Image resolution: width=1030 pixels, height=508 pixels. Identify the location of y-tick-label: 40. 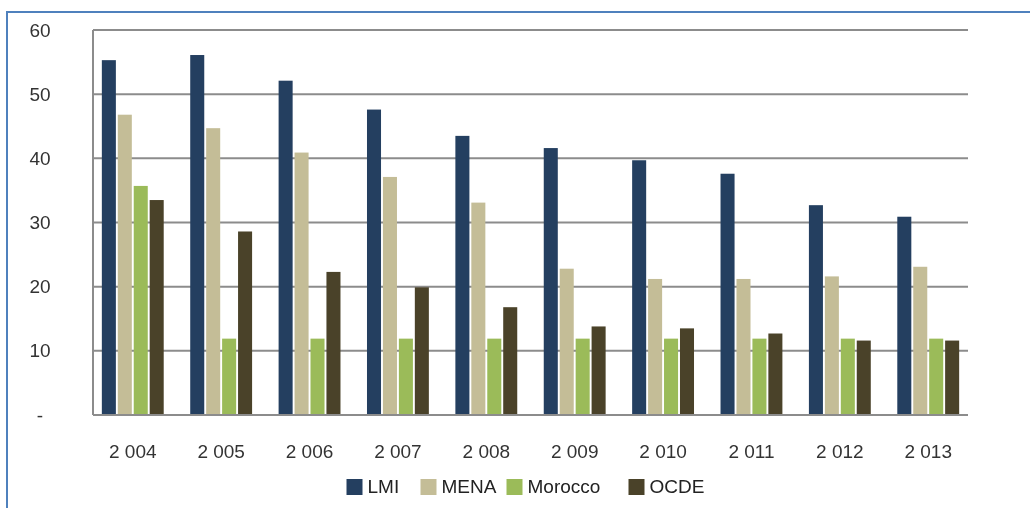
(40, 158).